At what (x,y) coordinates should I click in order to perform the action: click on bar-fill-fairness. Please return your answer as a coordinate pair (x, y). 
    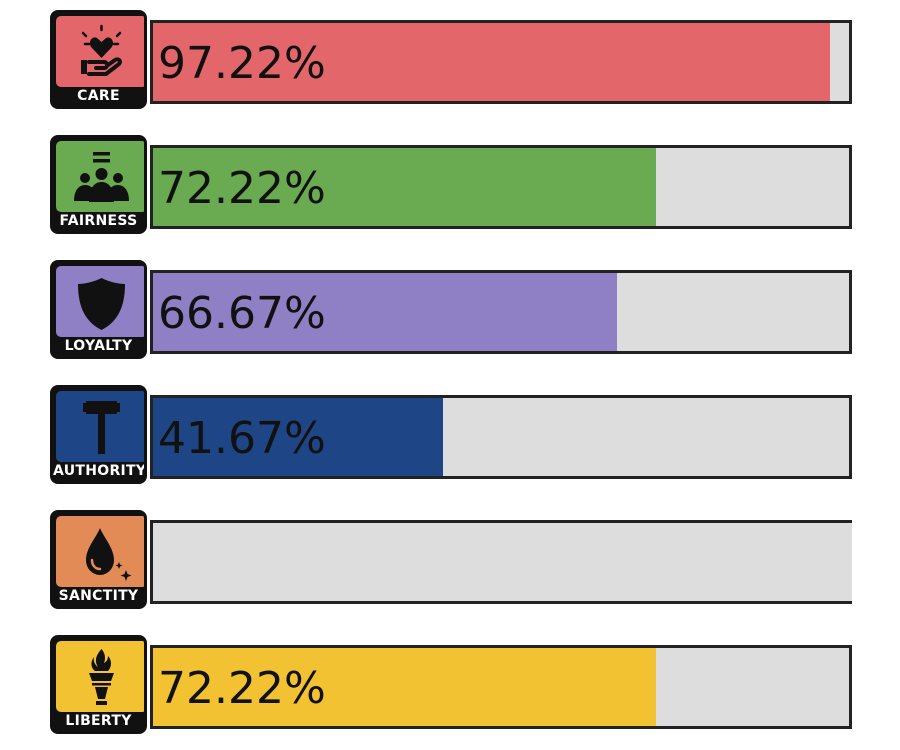
    Looking at the image, I should click on (404, 187).